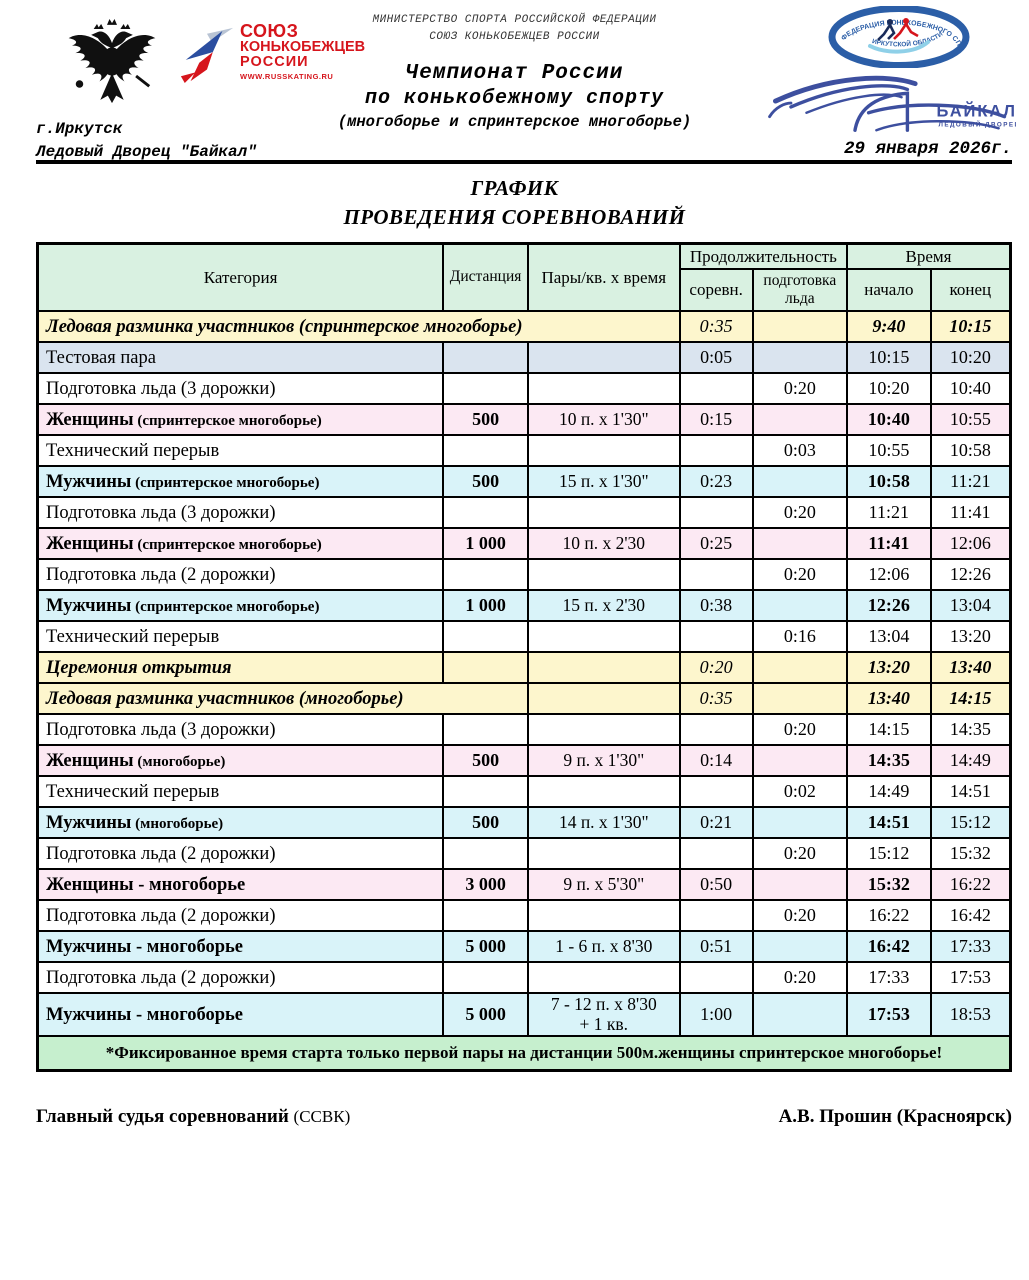  Describe the element at coordinates (970, 512) in the screenshot. I see `cell-end: 11:41` at that location.